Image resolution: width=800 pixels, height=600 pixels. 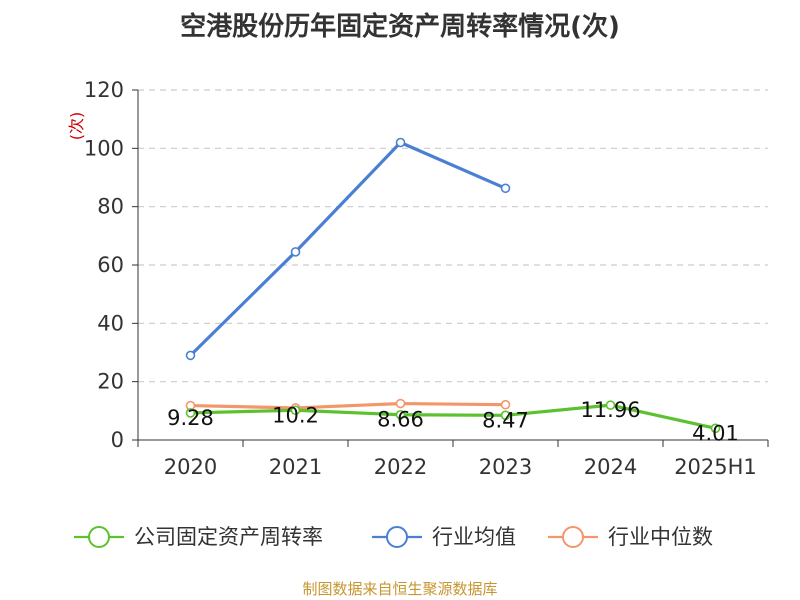 What do you see at coordinates (190, 467) in the screenshot?
I see `x-tick-label: 2020` at bounding box center [190, 467].